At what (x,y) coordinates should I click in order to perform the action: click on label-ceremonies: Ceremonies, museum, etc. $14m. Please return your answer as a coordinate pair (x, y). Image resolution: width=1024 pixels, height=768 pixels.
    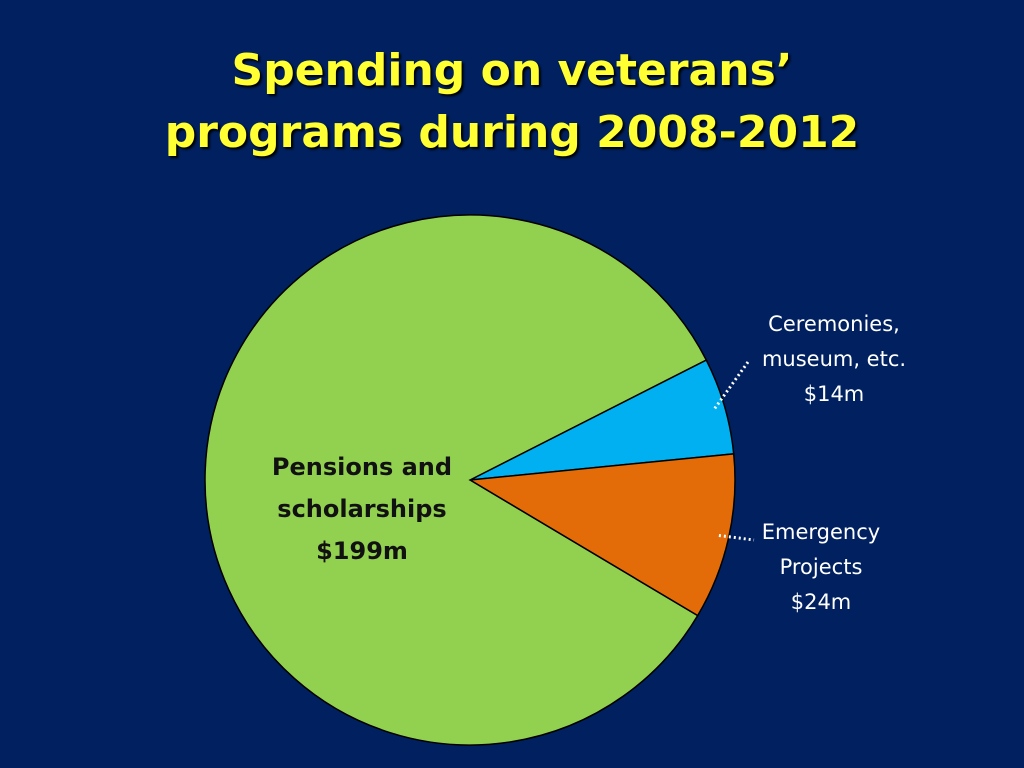
    Looking at the image, I should click on (834, 359).